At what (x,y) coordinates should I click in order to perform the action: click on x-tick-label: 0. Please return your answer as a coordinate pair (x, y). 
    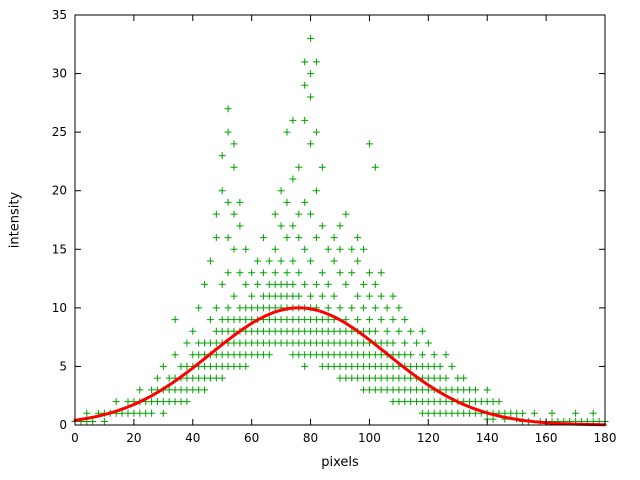
    Looking at the image, I should click on (75, 438).